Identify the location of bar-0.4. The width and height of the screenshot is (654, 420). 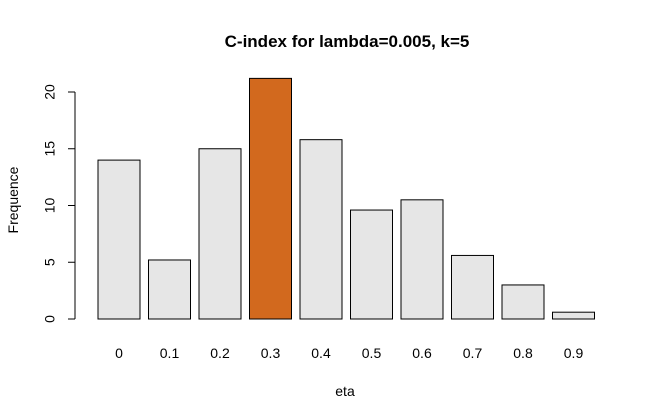
(321, 229).